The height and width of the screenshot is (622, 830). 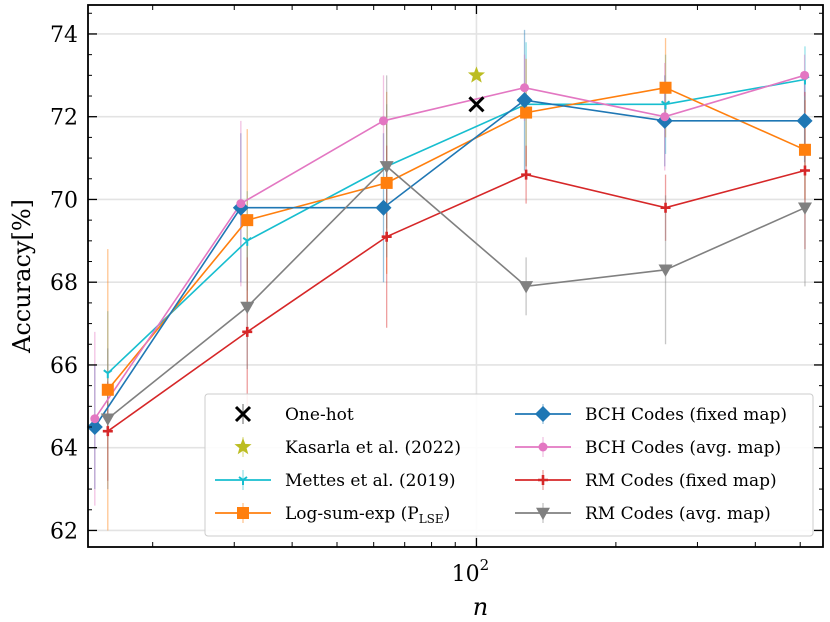 What do you see at coordinates (683, 448) in the screenshot?
I see `legend-label-bch-codes-avg-map: BCH Codes (avg. map)` at bounding box center [683, 448].